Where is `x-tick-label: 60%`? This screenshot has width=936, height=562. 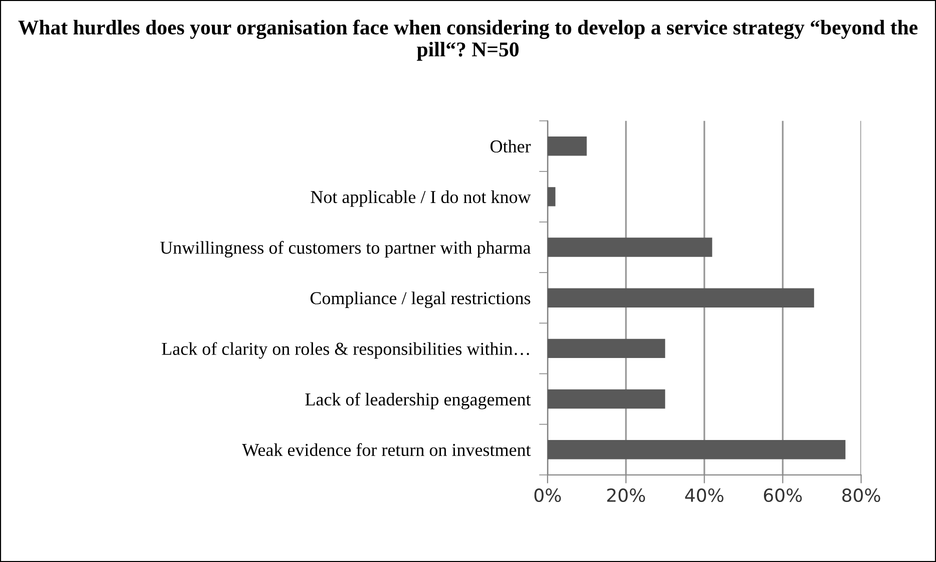
x-tick-label: 60% is located at coordinates (783, 495).